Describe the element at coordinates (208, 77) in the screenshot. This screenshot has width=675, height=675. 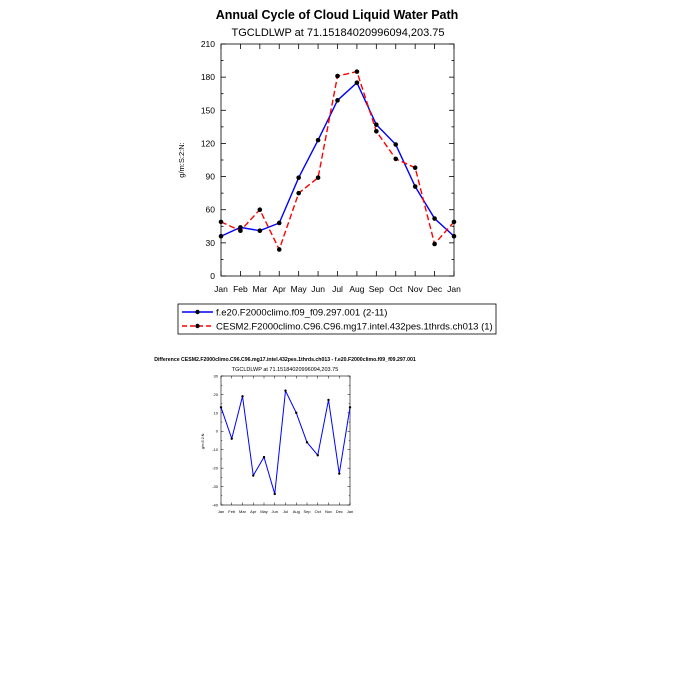
I see `y-tick-label: 180` at that location.